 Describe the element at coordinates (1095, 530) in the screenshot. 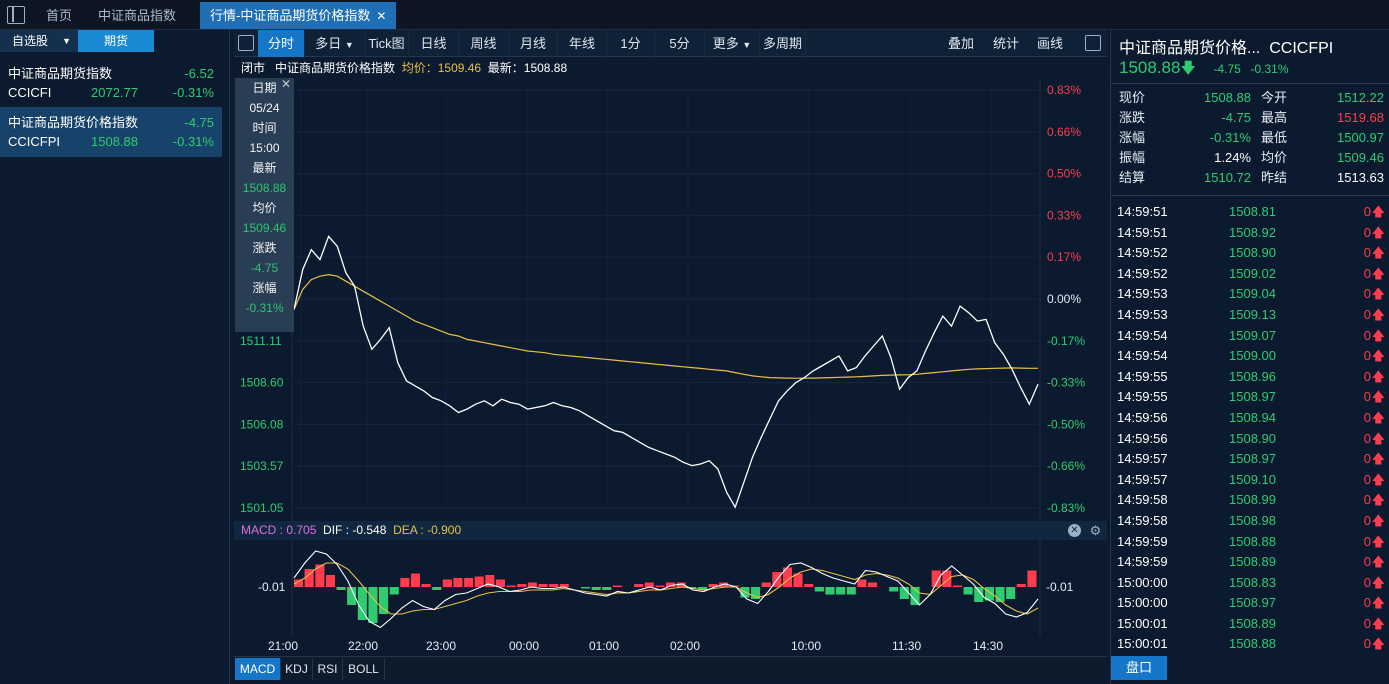

I see `gear-icon: ⚙` at that location.